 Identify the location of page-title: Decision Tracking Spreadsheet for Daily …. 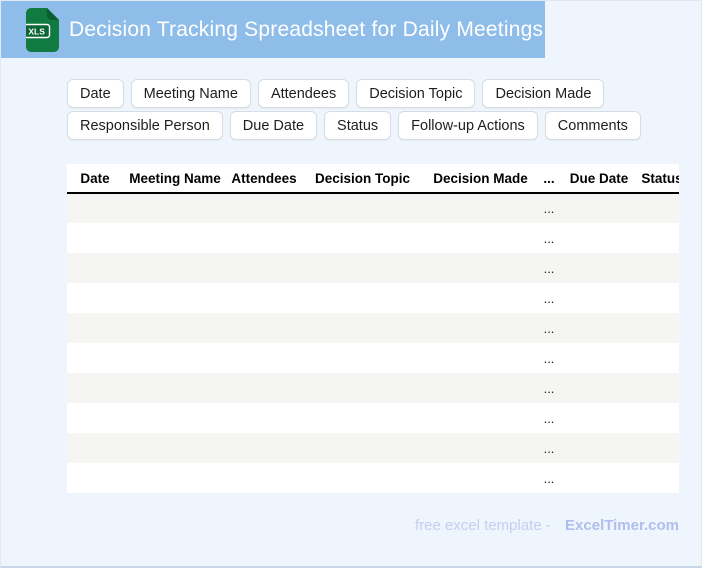
(306, 29).